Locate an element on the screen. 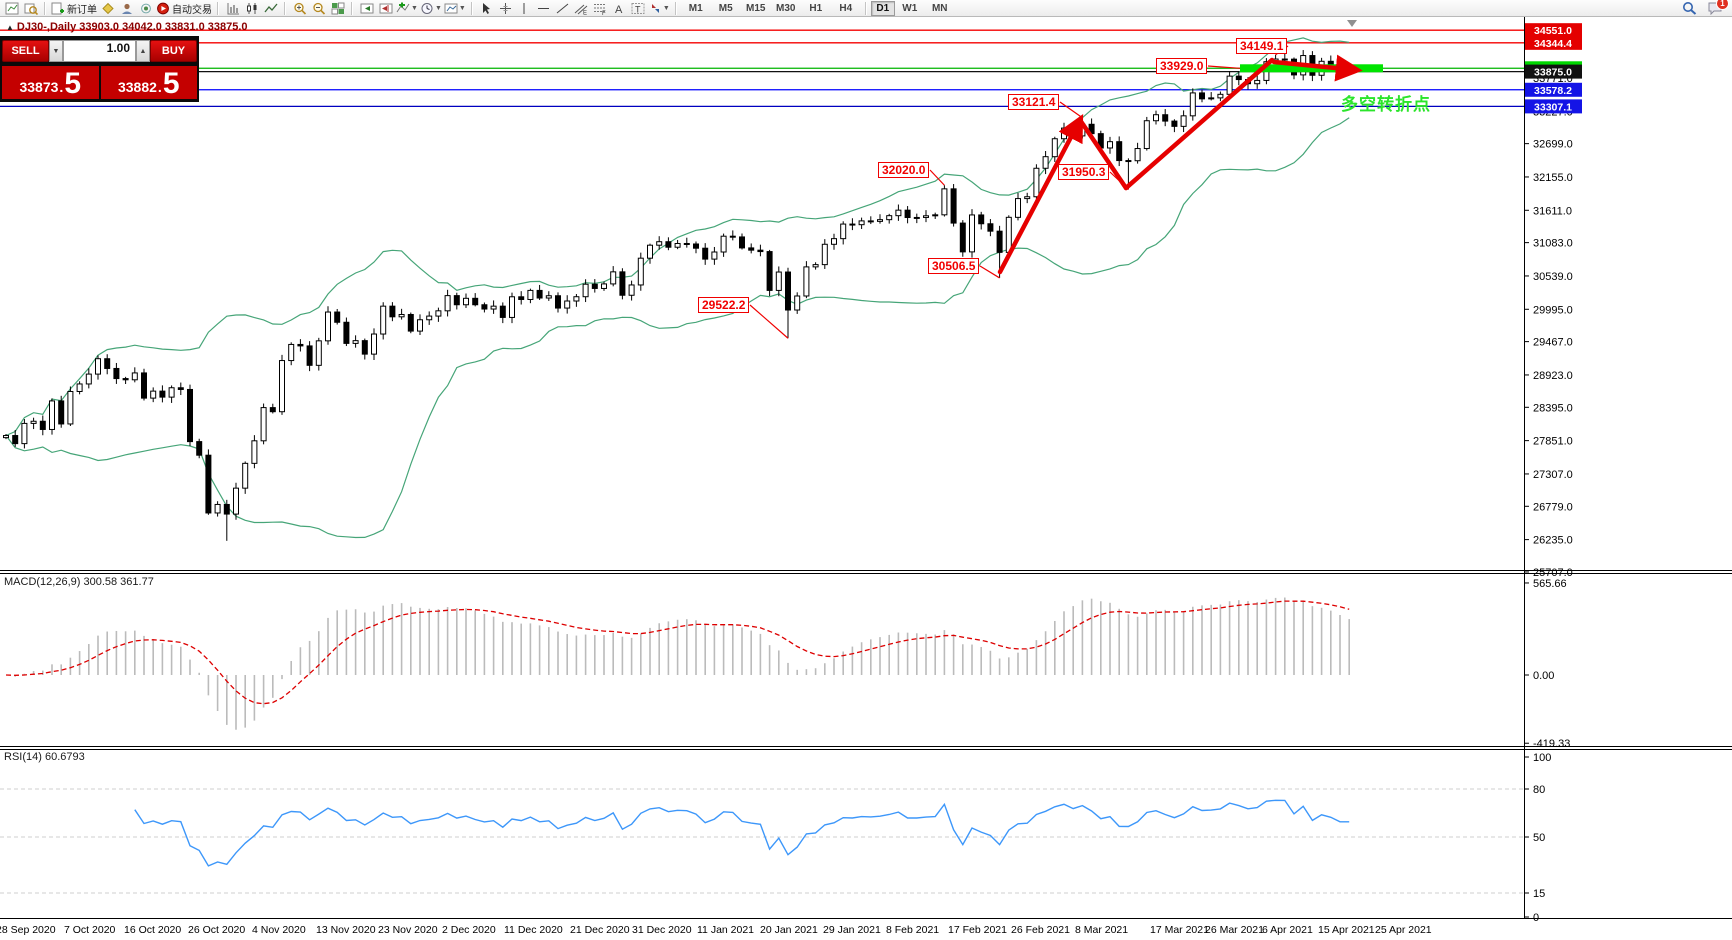  chart-shift-icon is located at coordinates (385, 8).